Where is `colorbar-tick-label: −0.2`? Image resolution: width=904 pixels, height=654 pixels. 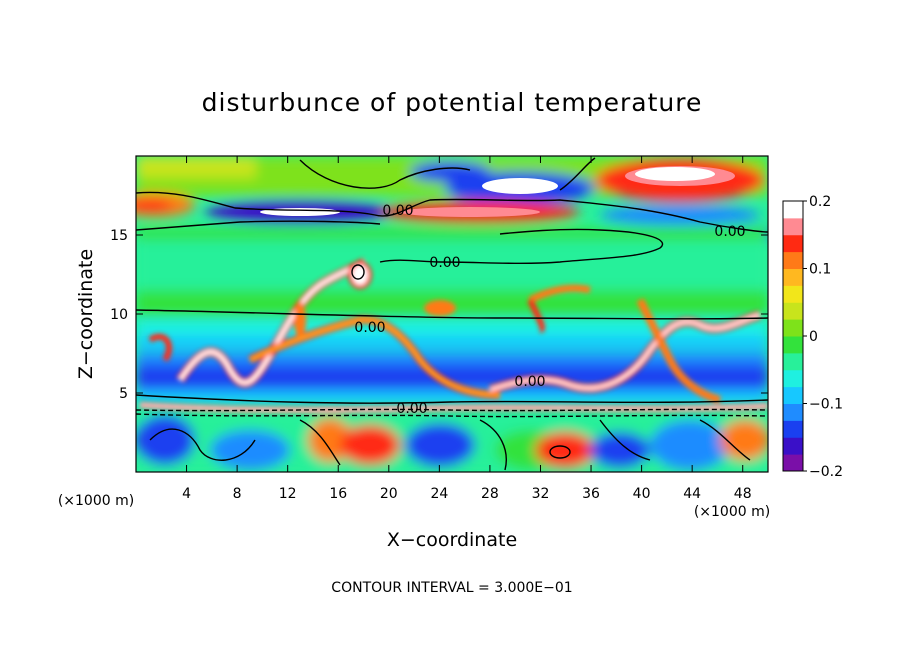
colorbar-tick-label: −0.2 is located at coordinates (826, 472).